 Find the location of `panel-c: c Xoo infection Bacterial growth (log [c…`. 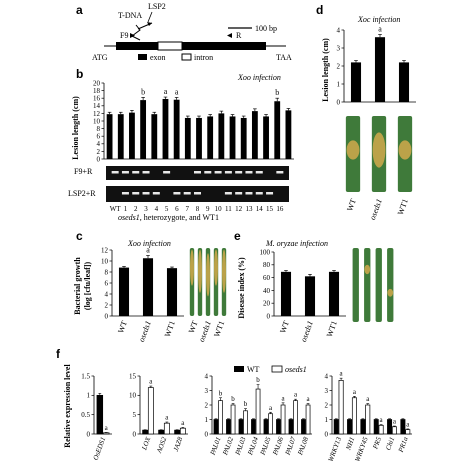

panel-c: c Xoo infection Bacterial growth (log [c… is located at coordinates (150, 286).